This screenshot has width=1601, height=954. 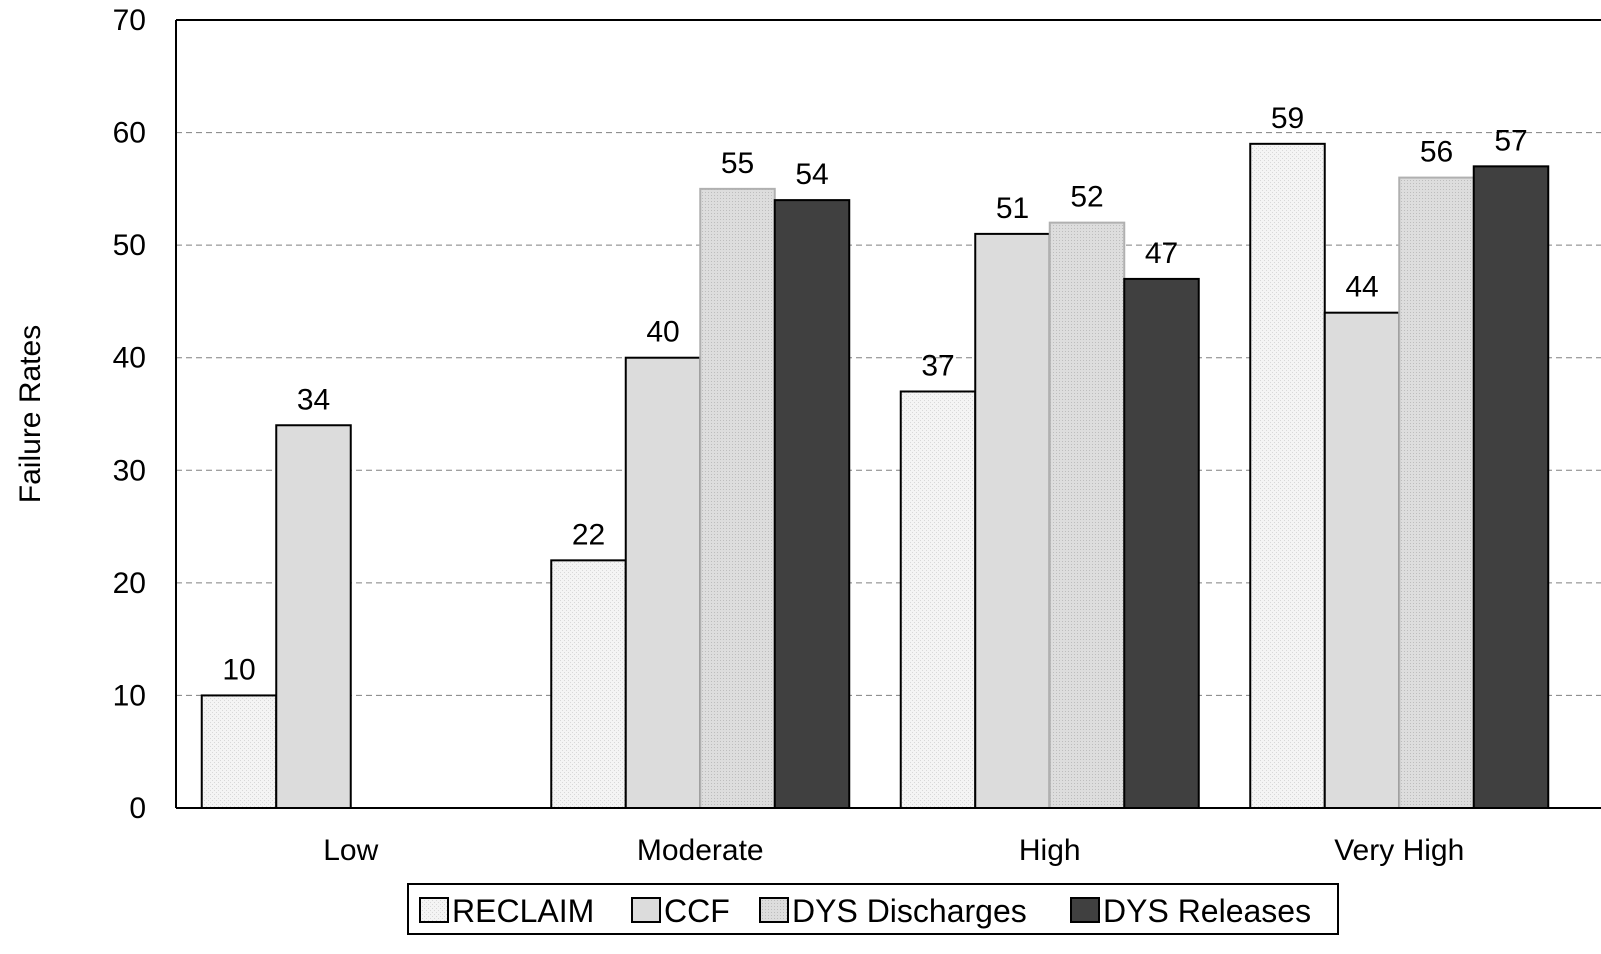 I want to click on y-tick-label: 60, so click(x=129, y=133).